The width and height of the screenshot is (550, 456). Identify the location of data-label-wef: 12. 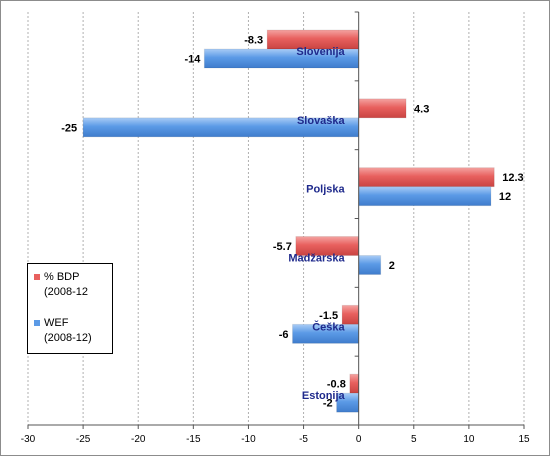
(505, 197).